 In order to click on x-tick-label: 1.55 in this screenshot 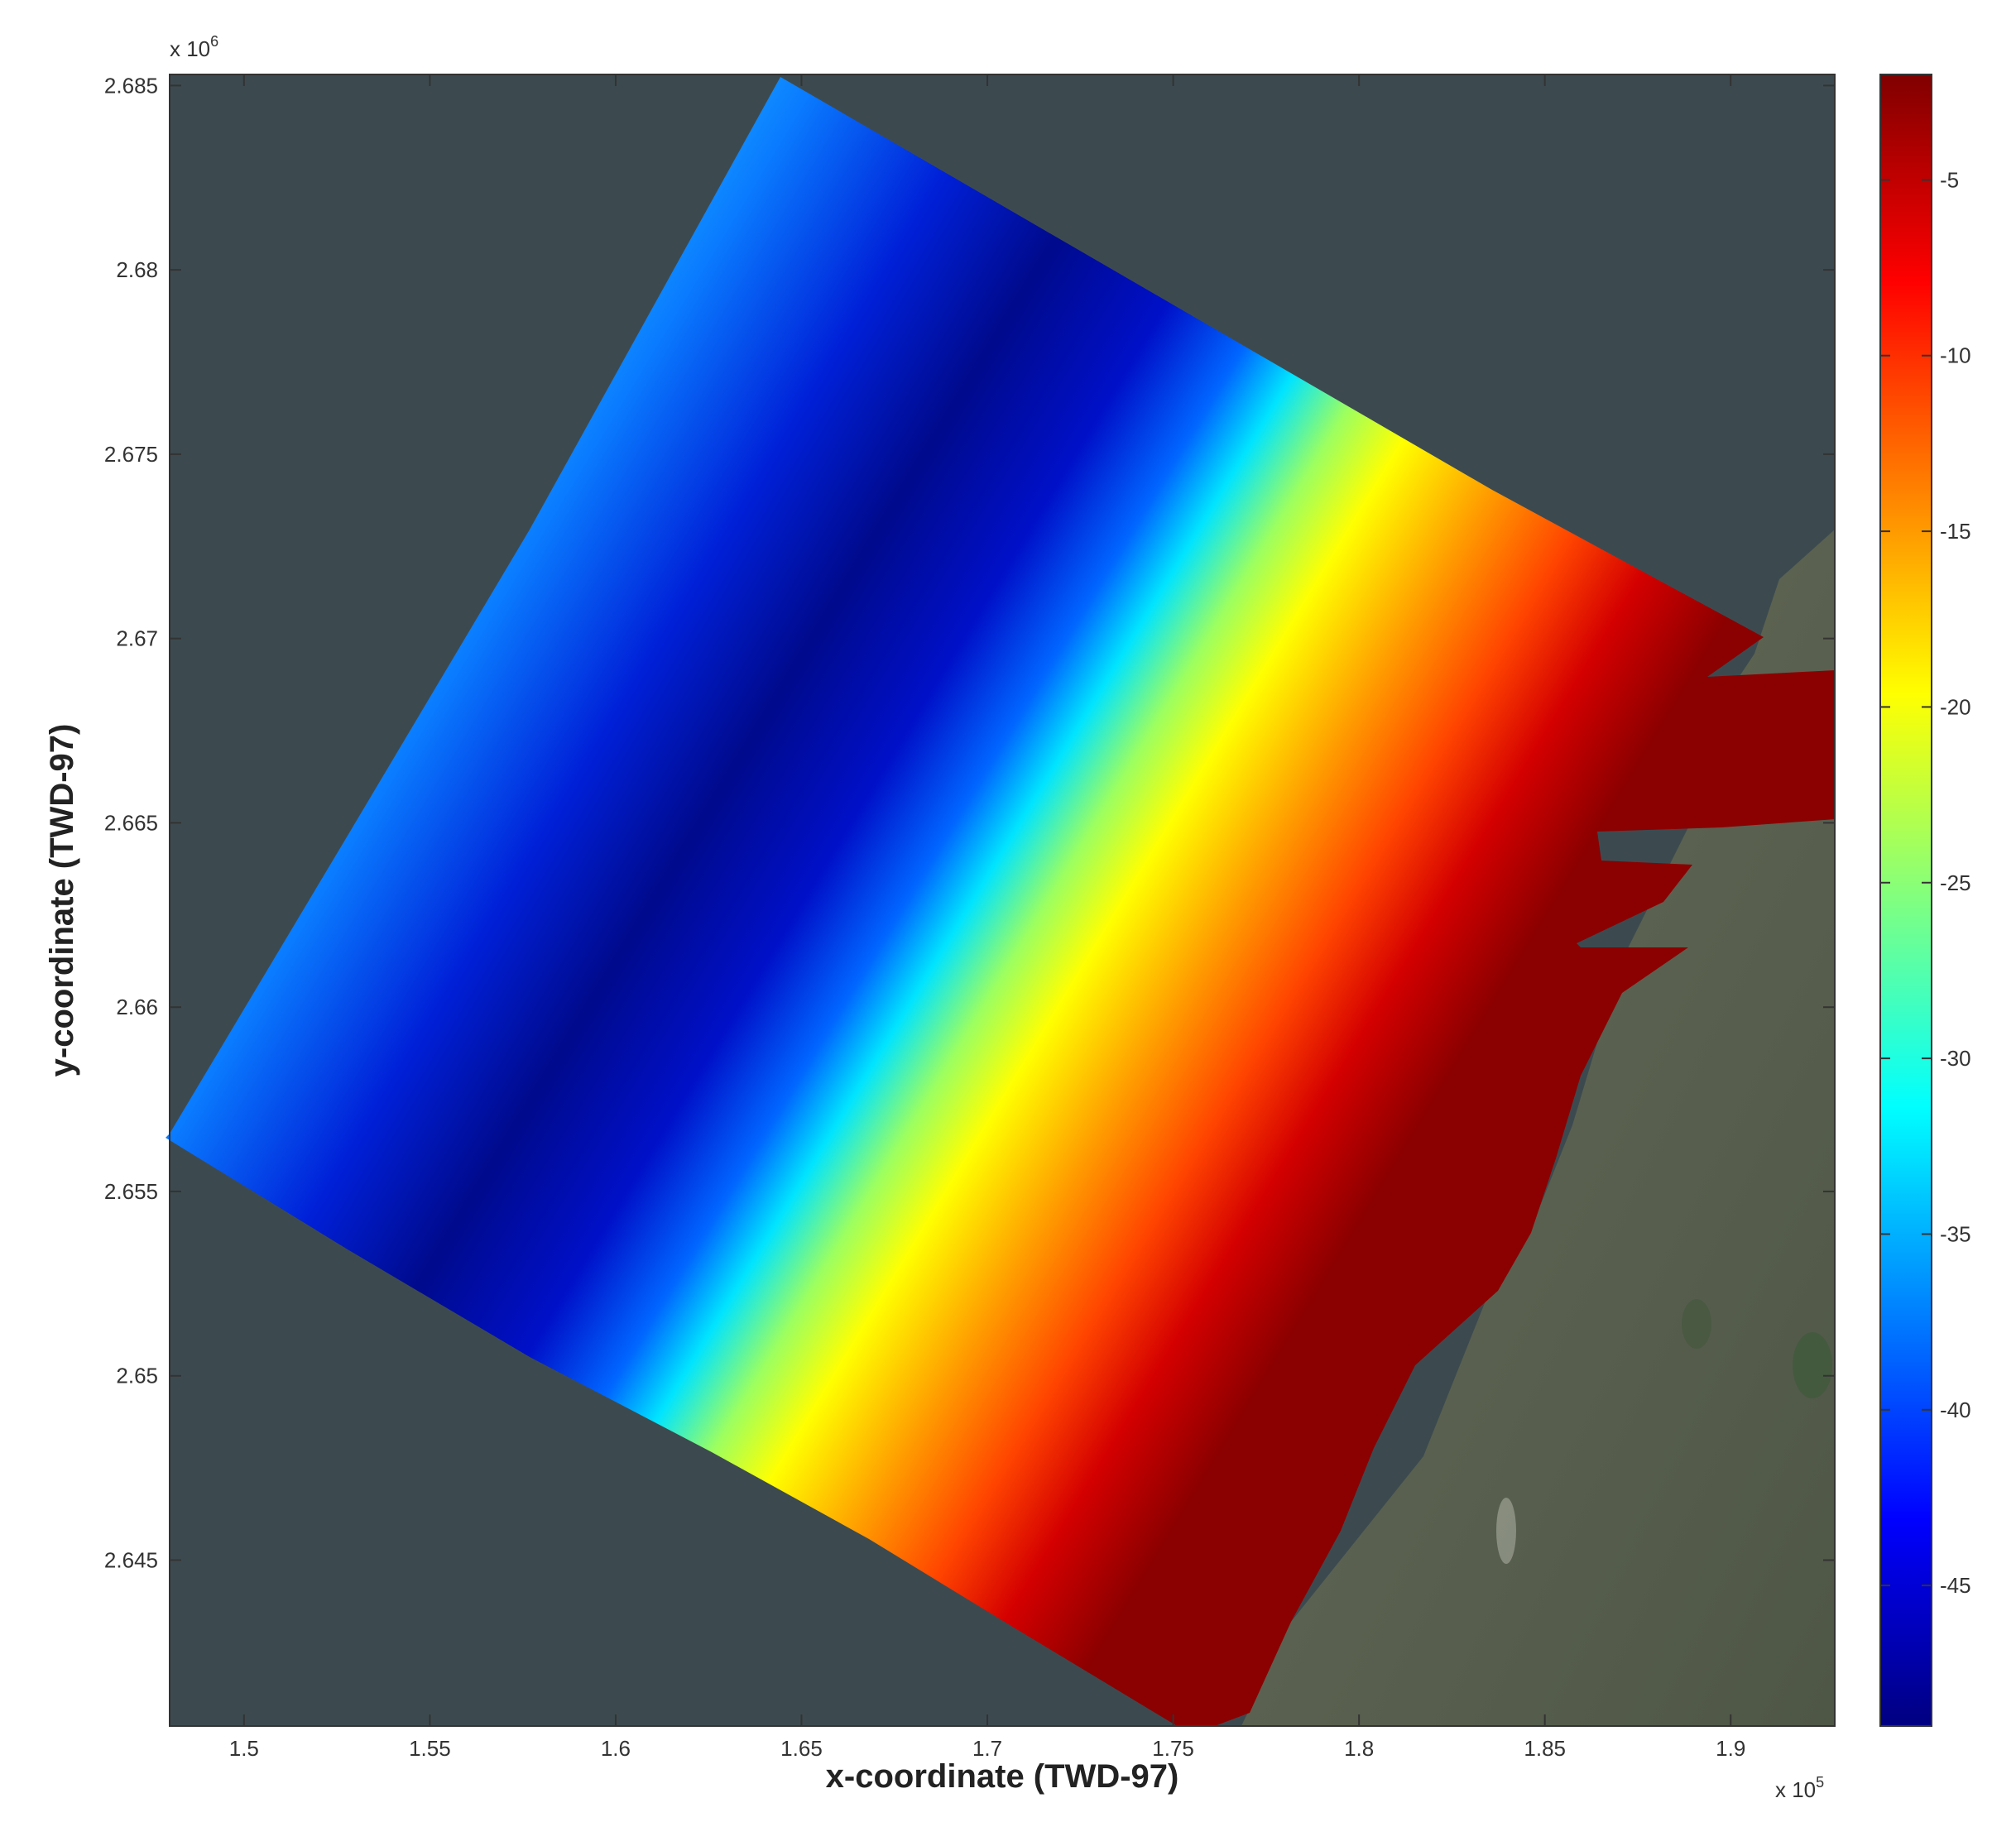, I will do `click(430, 1748)`.